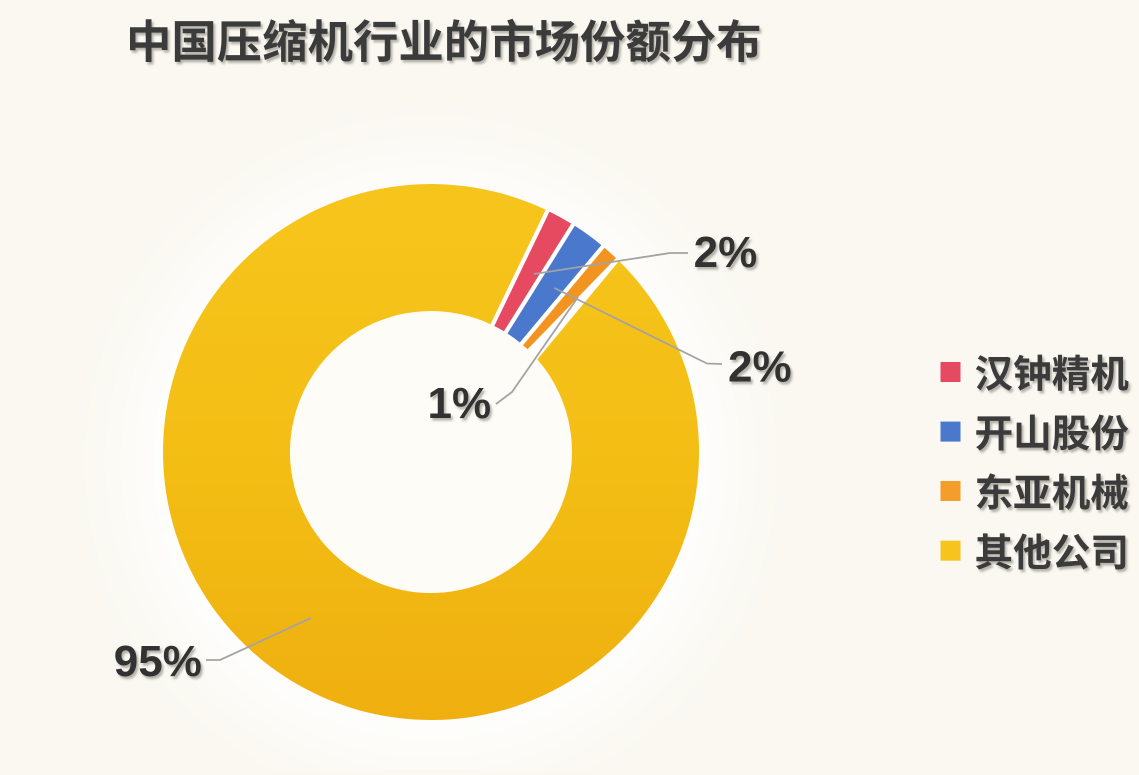 The image size is (1139, 775). I want to click on svg-text: 95%, so click(158, 661).